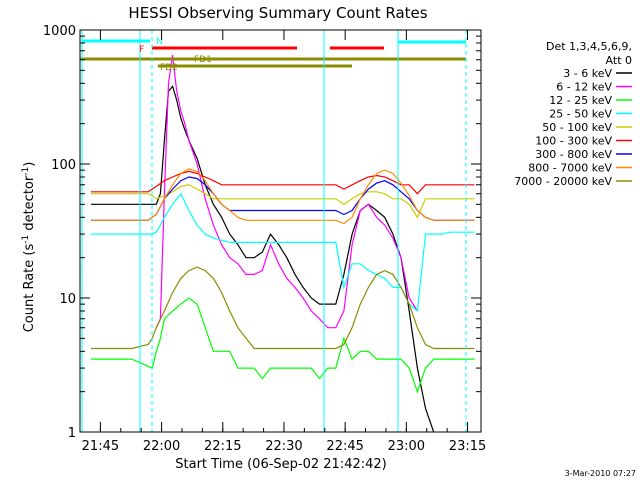  I want to click on x-tick-label: 22:30, so click(283, 446).